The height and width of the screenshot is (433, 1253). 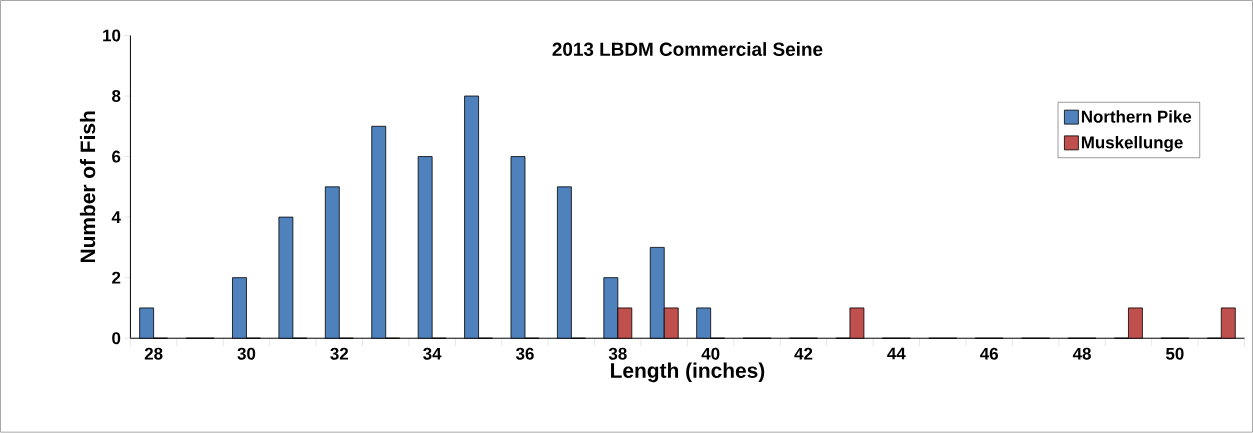 What do you see at coordinates (1136, 116) in the screenshot?
I see `legend-label: Northern Pike` at bounding box center [1136, 116].